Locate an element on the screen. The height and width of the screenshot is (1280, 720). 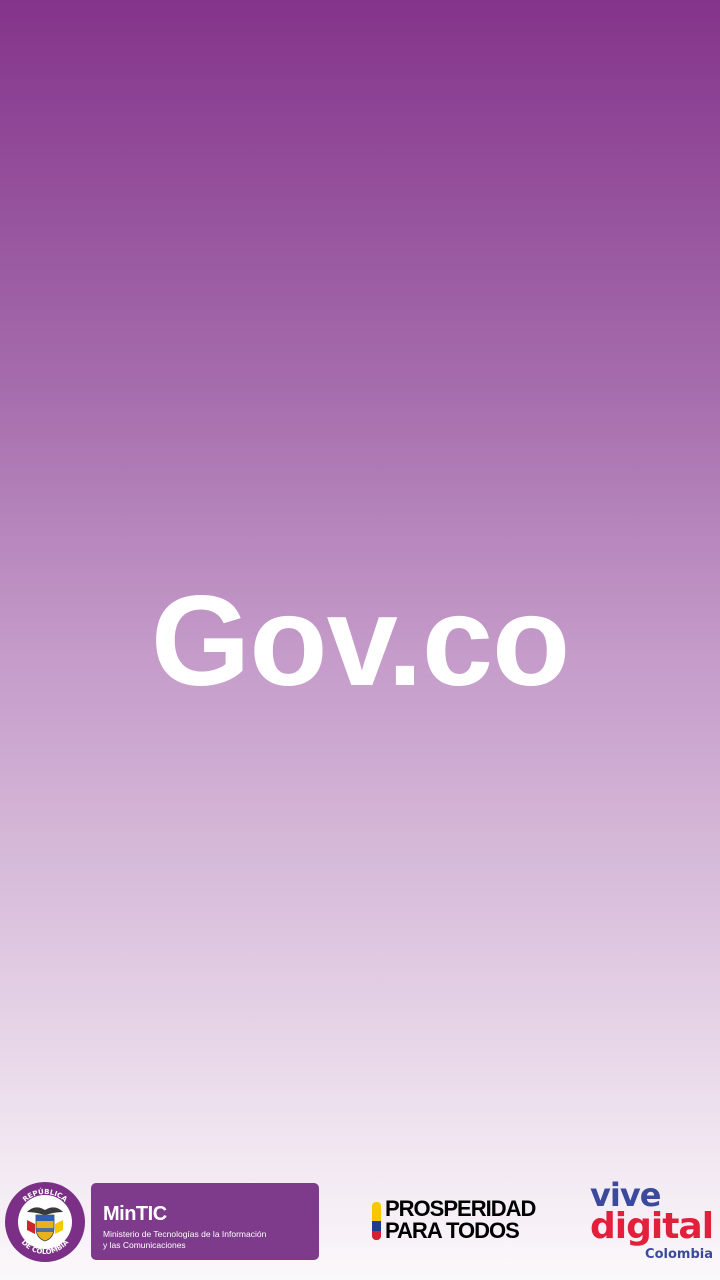
colombia-flag-icon is located at coordinates (376, 1221).